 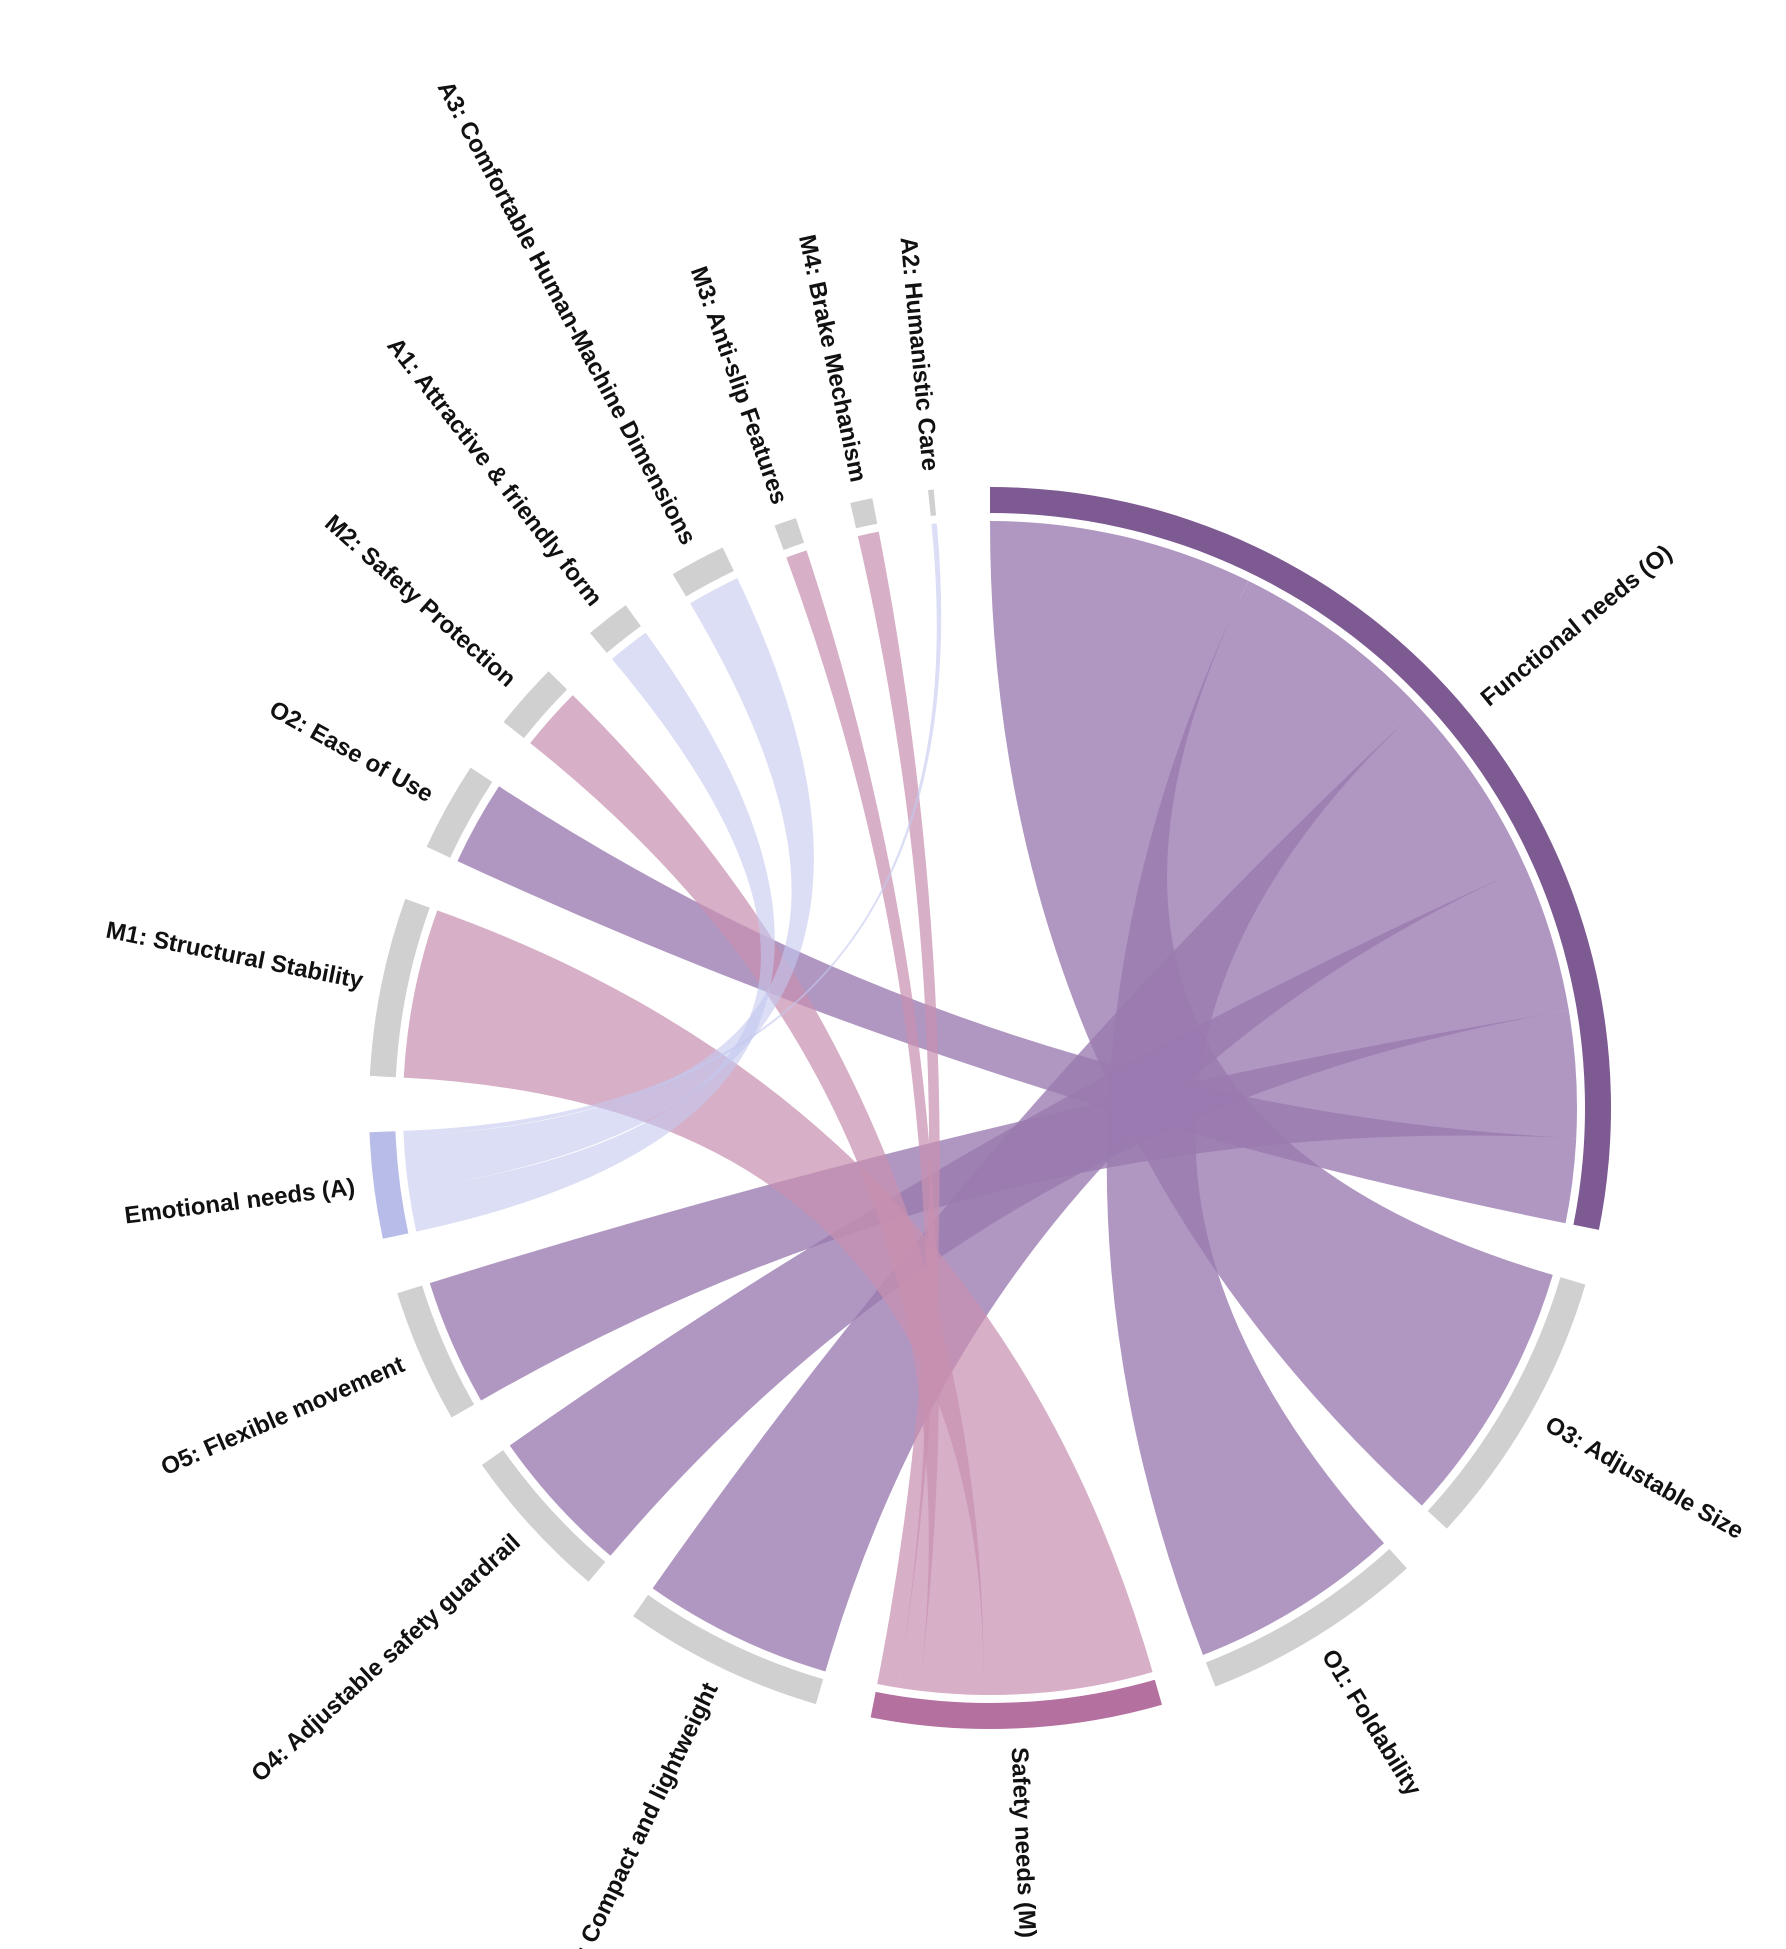 What do you see at coordinates (1644, 1478) in the screenshot?
I see `label-o3: O3: Adjustable Size` at bounding box center [1644, 1478].